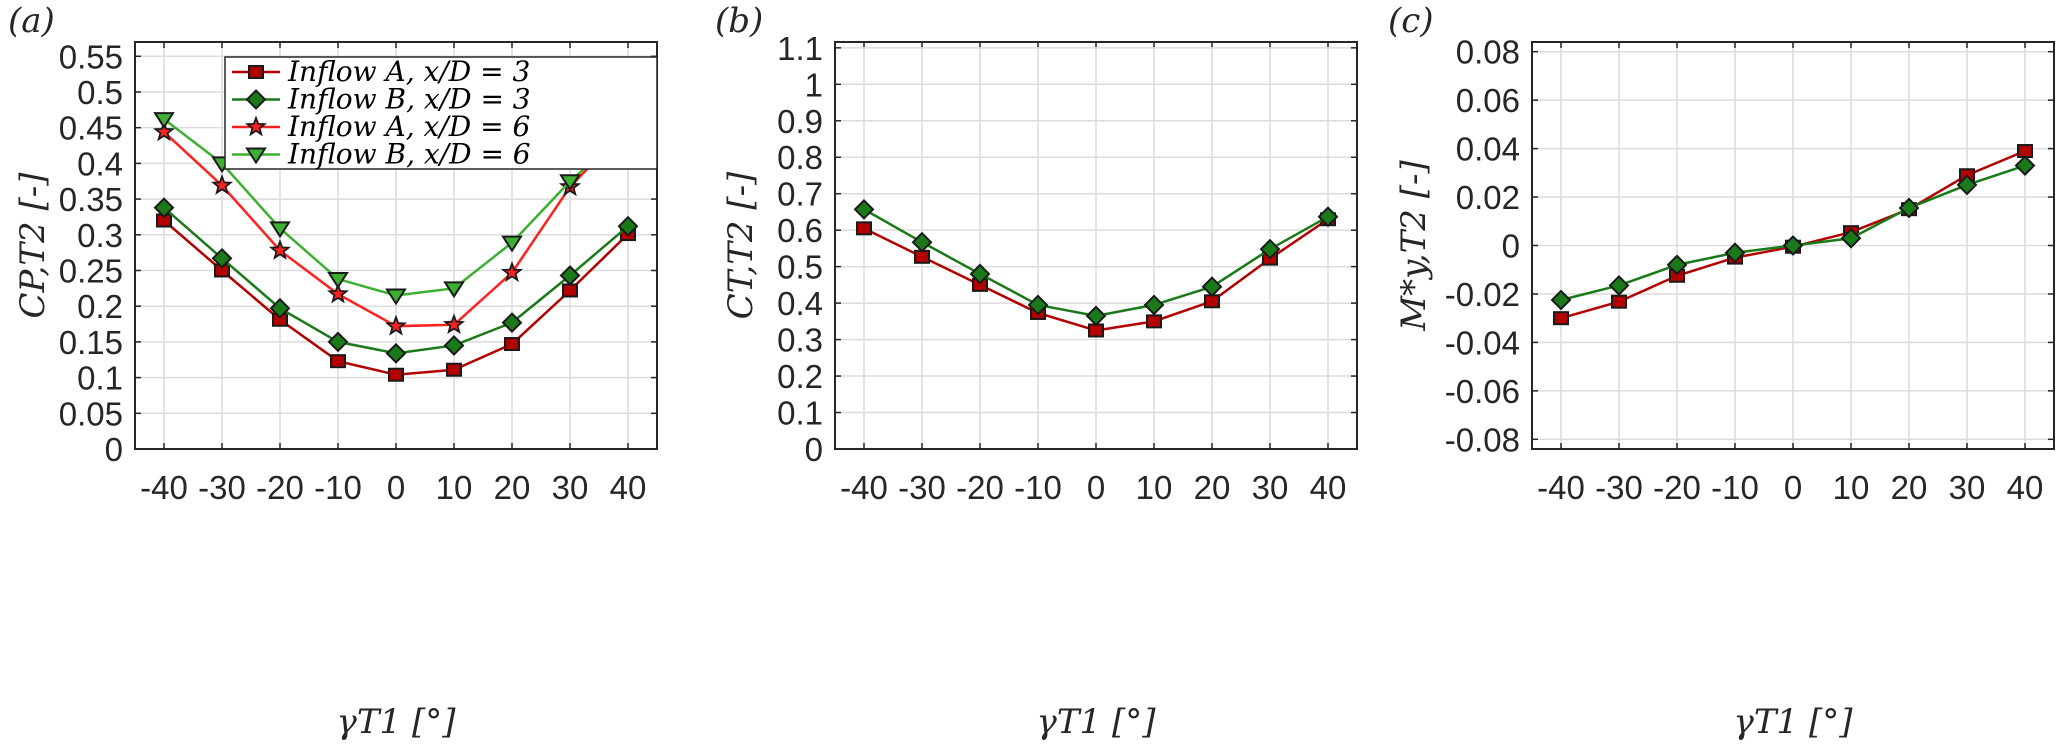  I want to click on y-tick-label: 0.05, so click(91, 413).